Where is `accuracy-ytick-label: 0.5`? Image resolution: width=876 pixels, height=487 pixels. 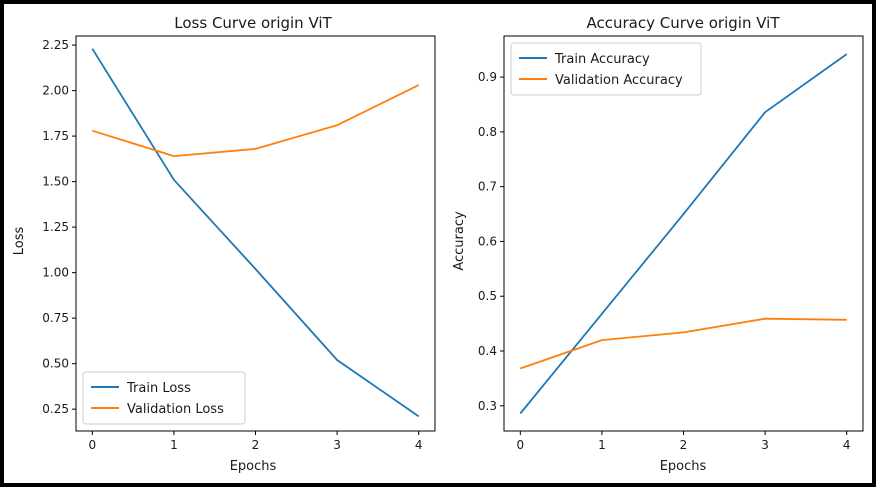
accuracy-ytick-label: 0.5 is located at coordinates (487, 296).